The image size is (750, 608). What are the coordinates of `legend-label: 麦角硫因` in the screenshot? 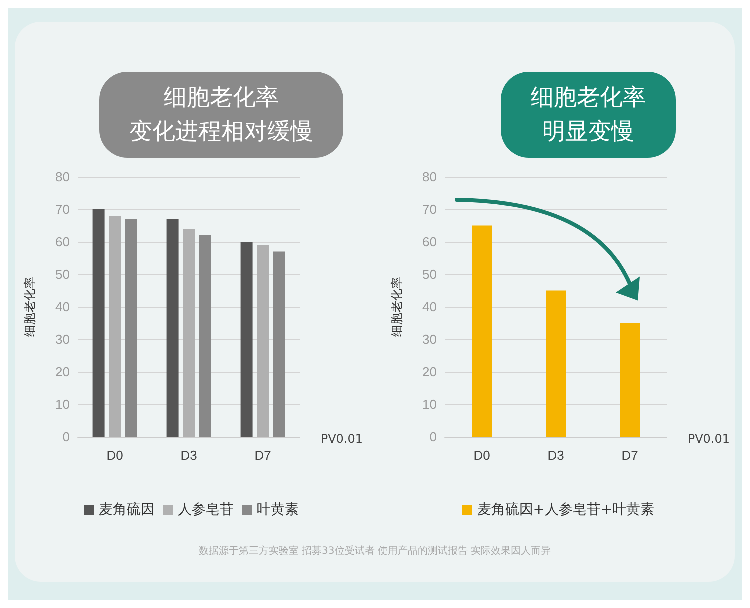 It's located at (127, 510).